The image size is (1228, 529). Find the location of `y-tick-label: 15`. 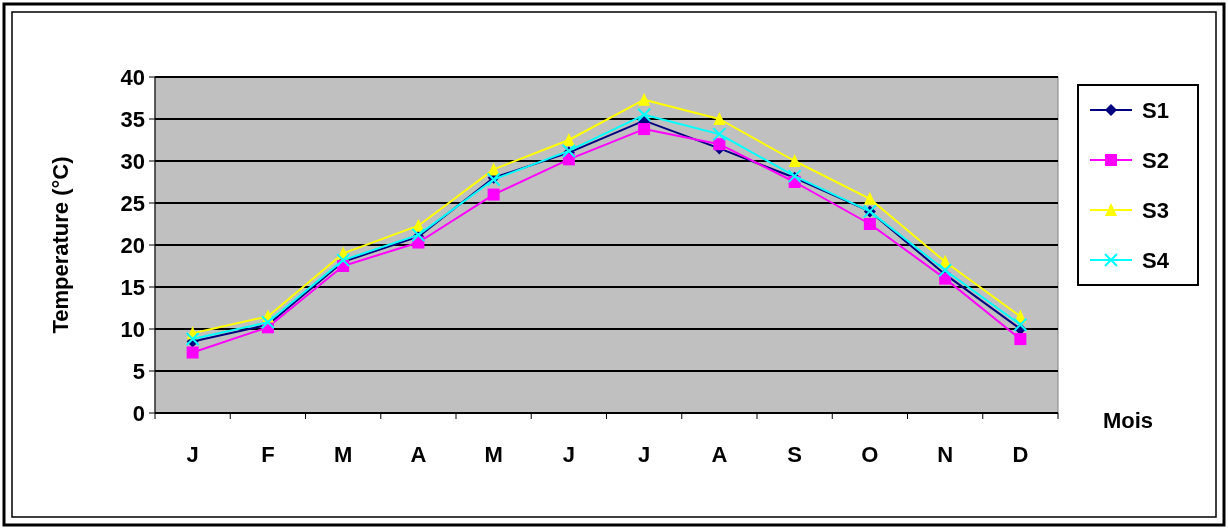

y-tick-label: 15 is located at coordinates (132, 287).